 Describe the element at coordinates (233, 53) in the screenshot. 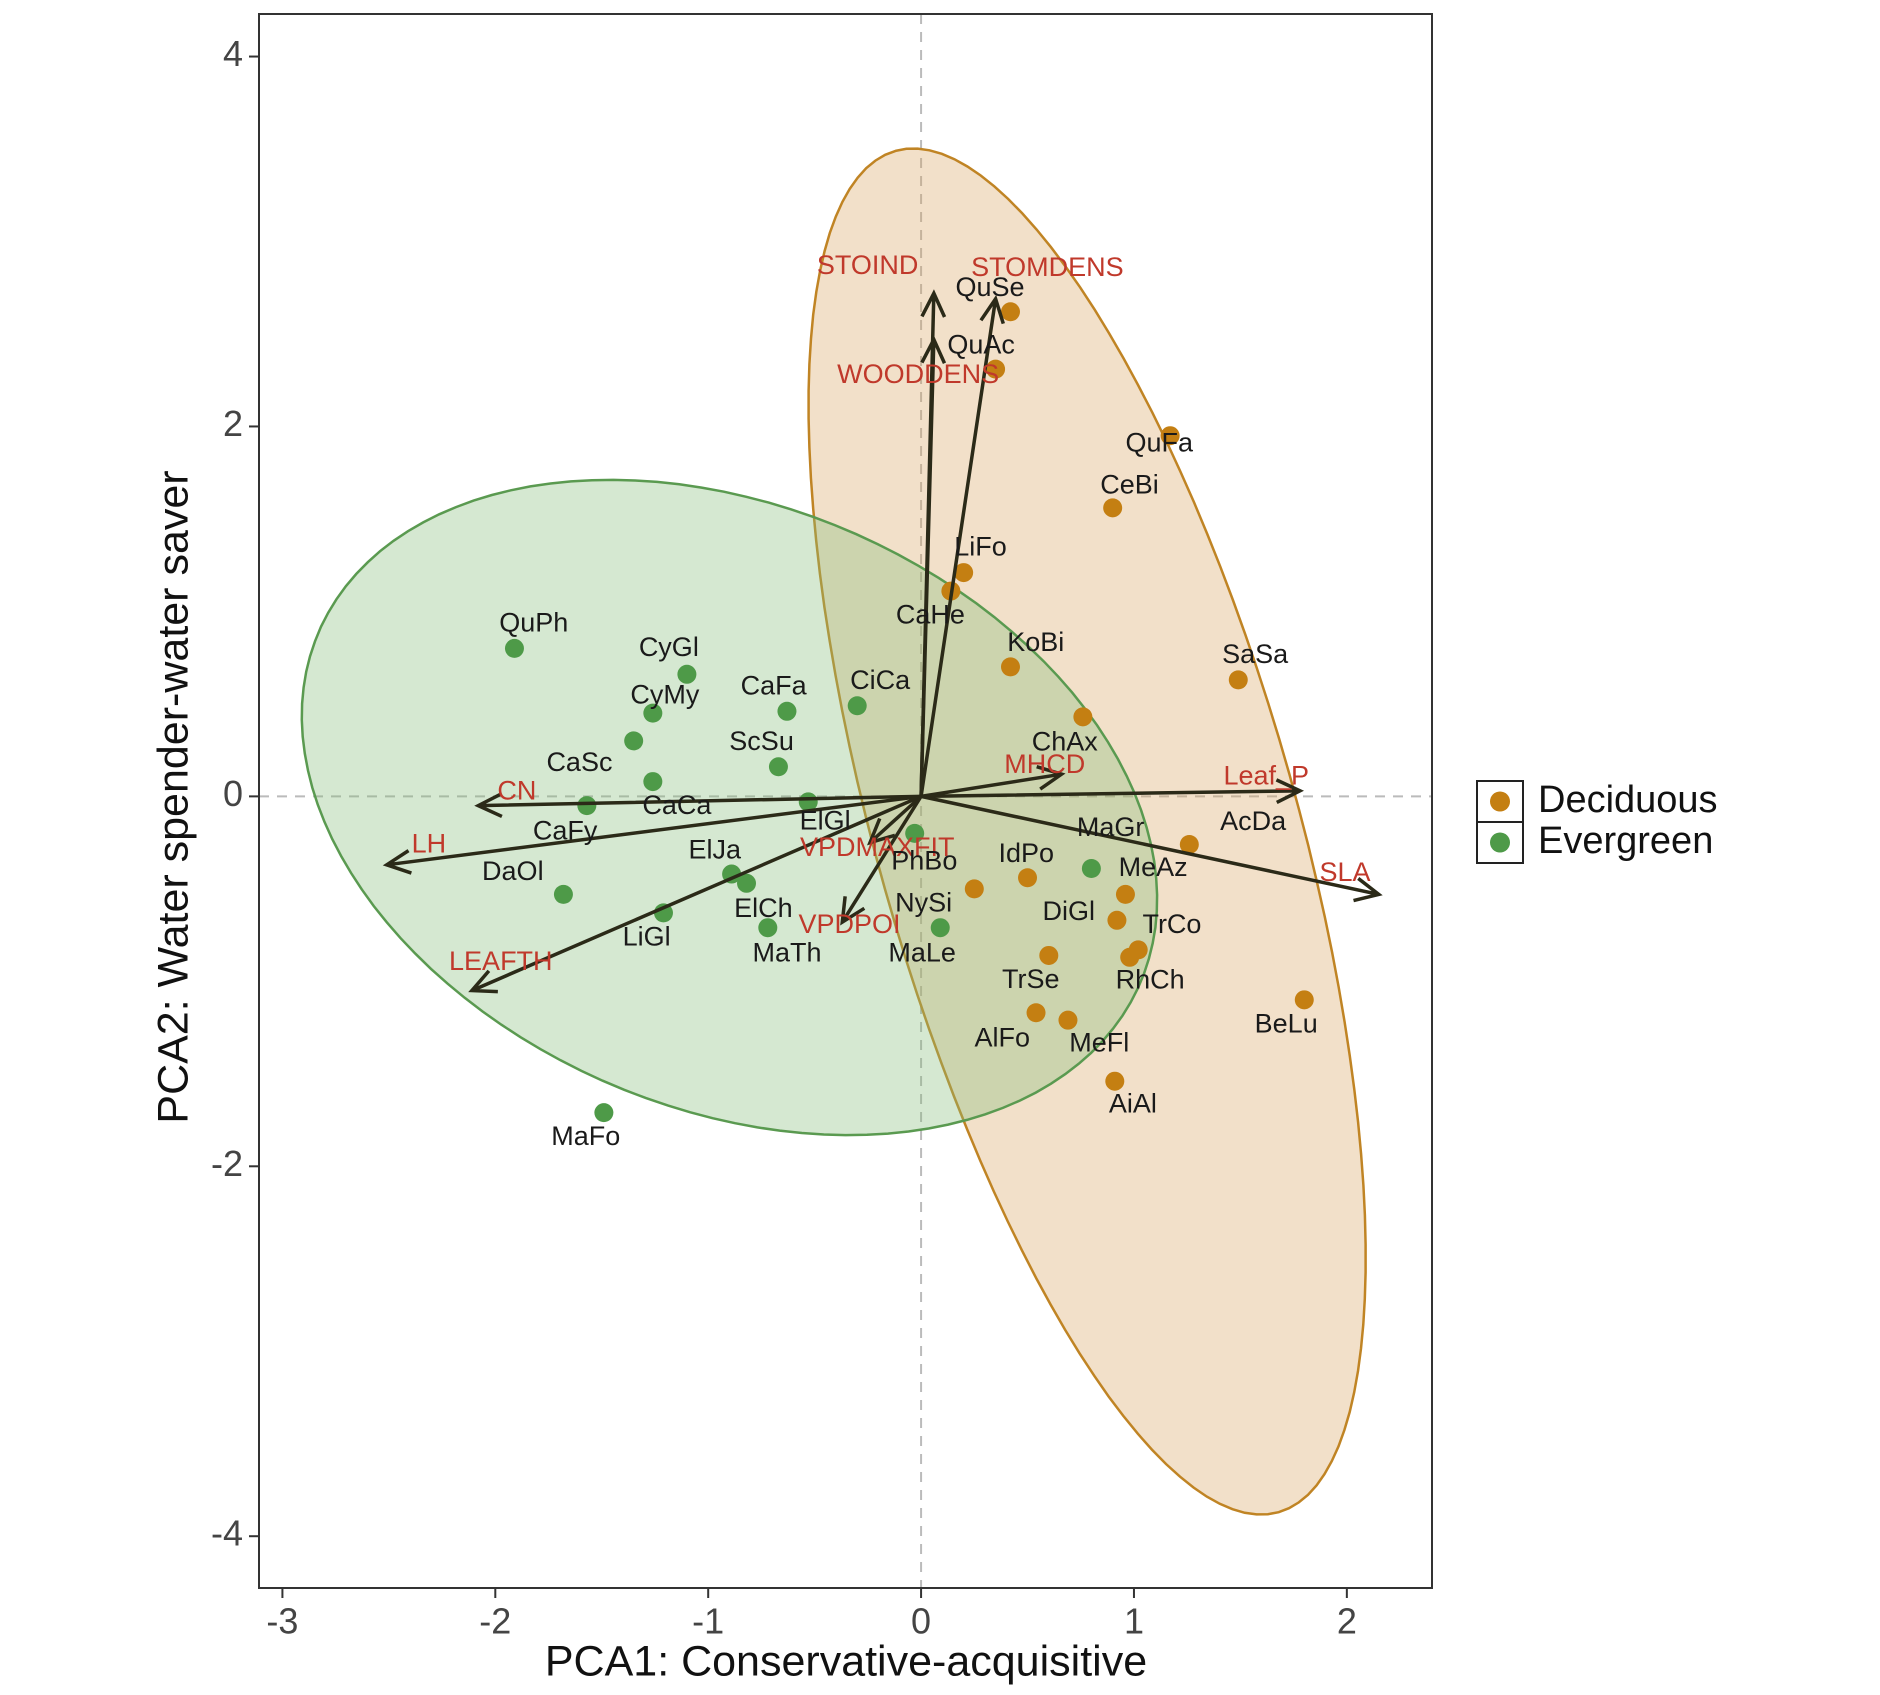

I see `y-tick-label: 4` at that location.